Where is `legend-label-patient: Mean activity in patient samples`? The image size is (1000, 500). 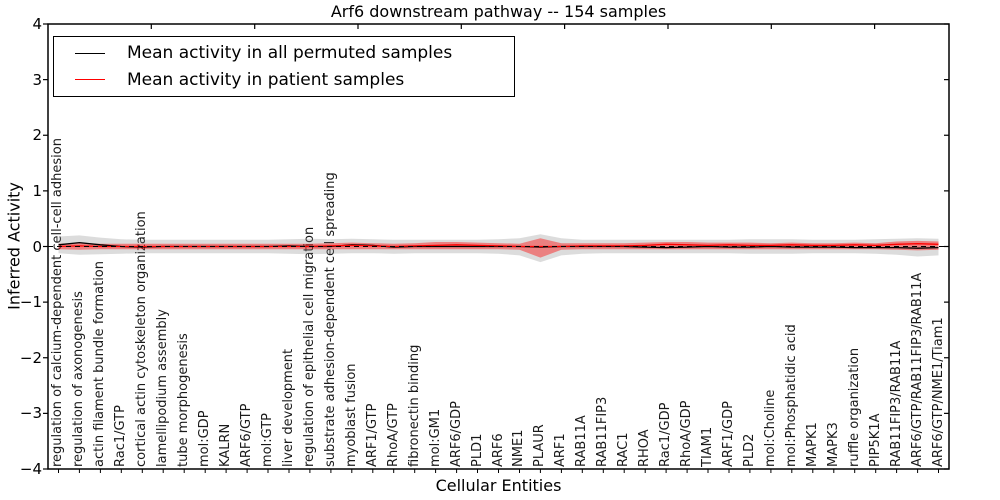 legend-label-patient: Mean activity in patient samples is located at coordinates (266, 79).